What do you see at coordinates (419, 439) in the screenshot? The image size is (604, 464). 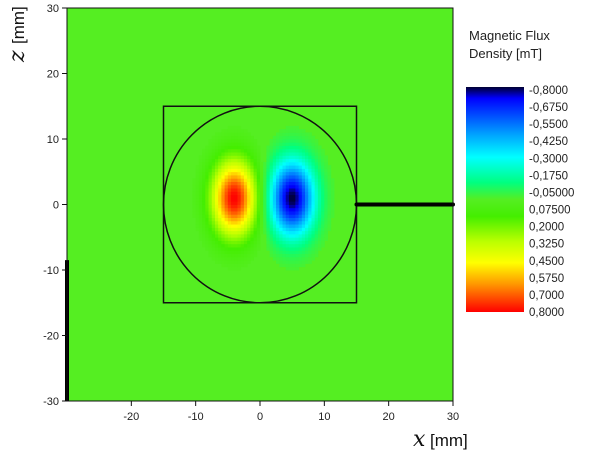 I see `x-axis-variable: x` at bounding box center [419, 439].